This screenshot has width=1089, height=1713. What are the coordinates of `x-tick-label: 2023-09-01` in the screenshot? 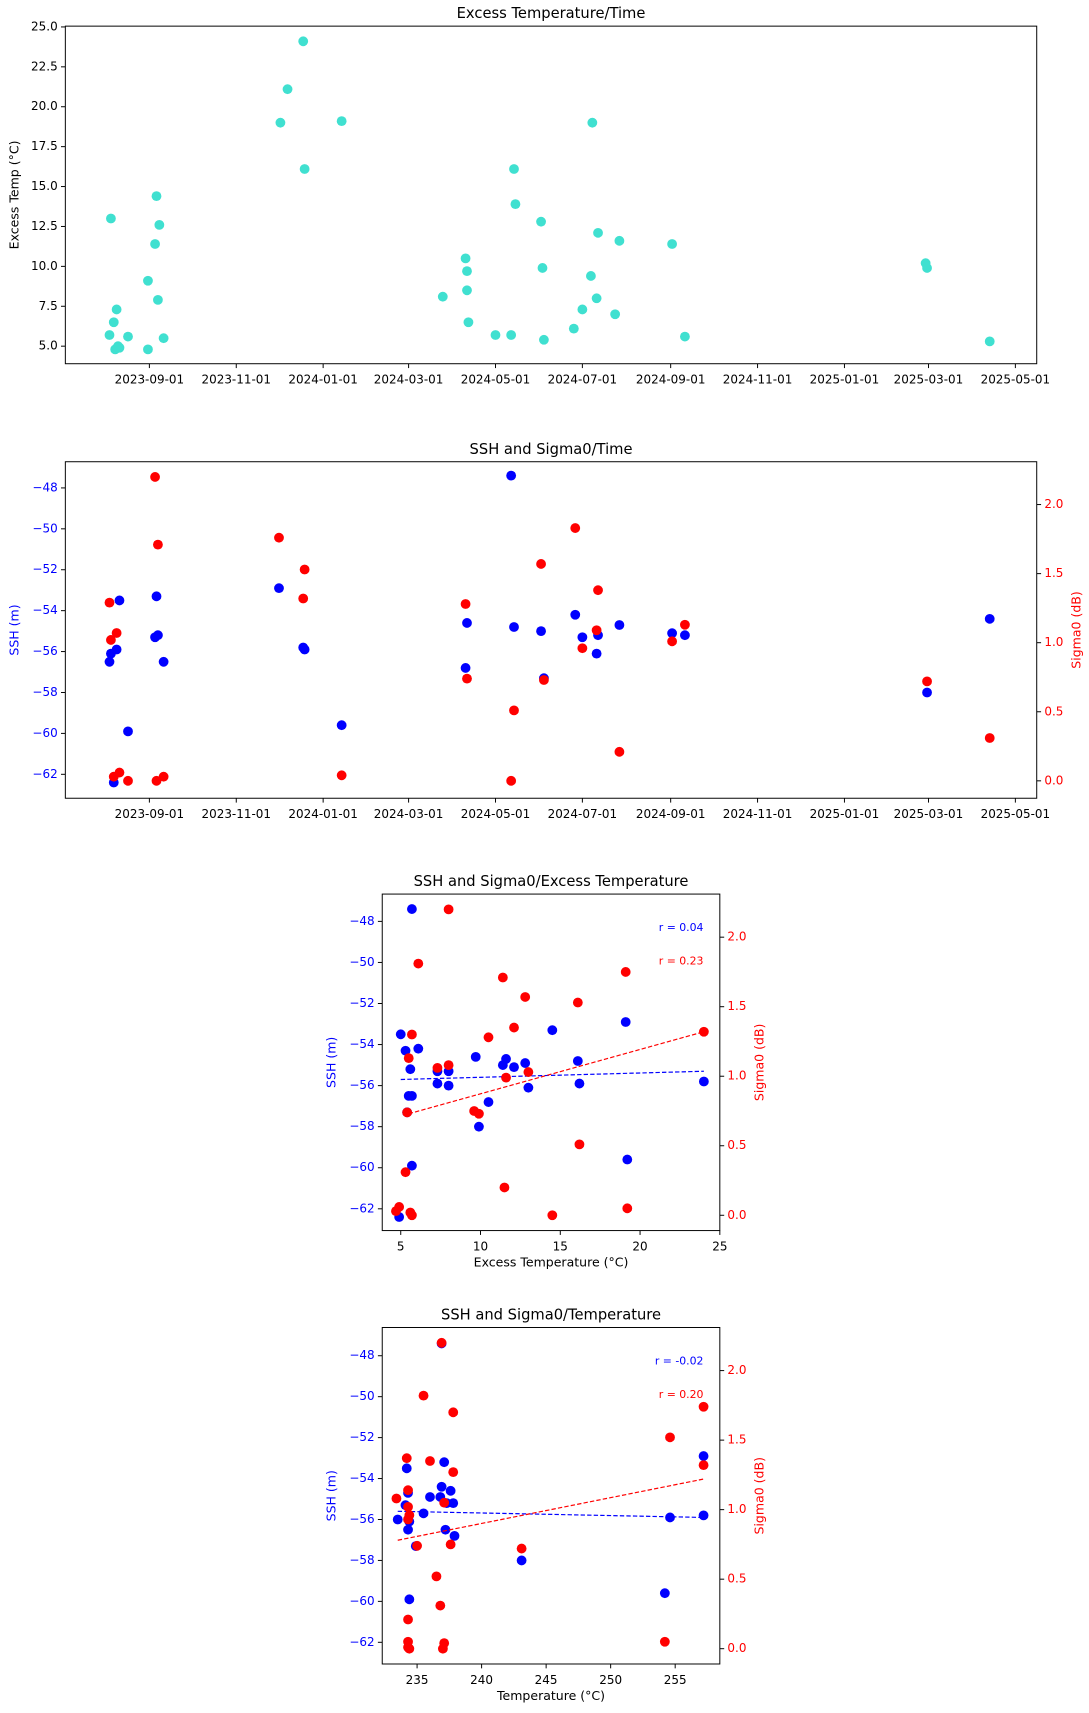 It's located at (150, 380).